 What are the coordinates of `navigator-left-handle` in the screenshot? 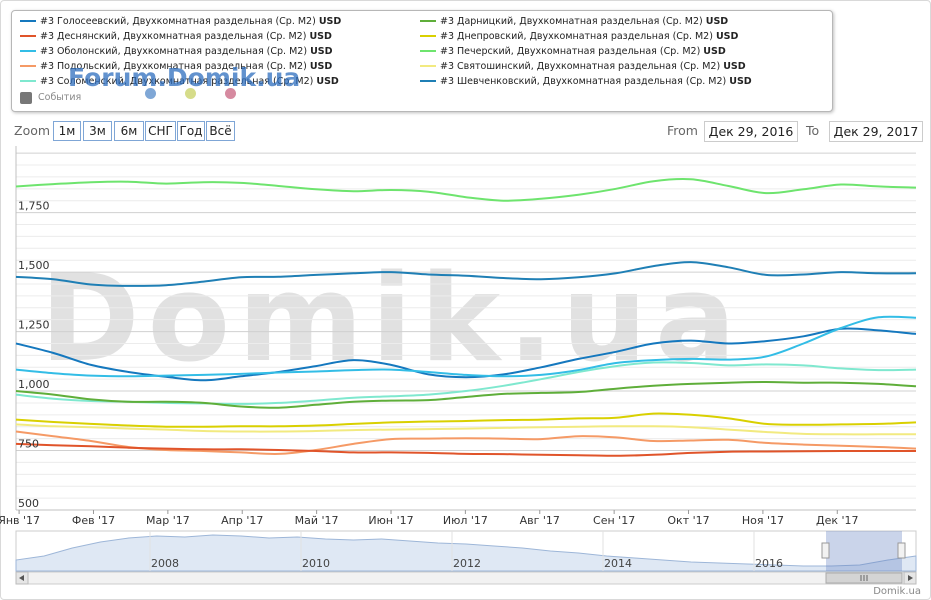 It's located at (825, 550).